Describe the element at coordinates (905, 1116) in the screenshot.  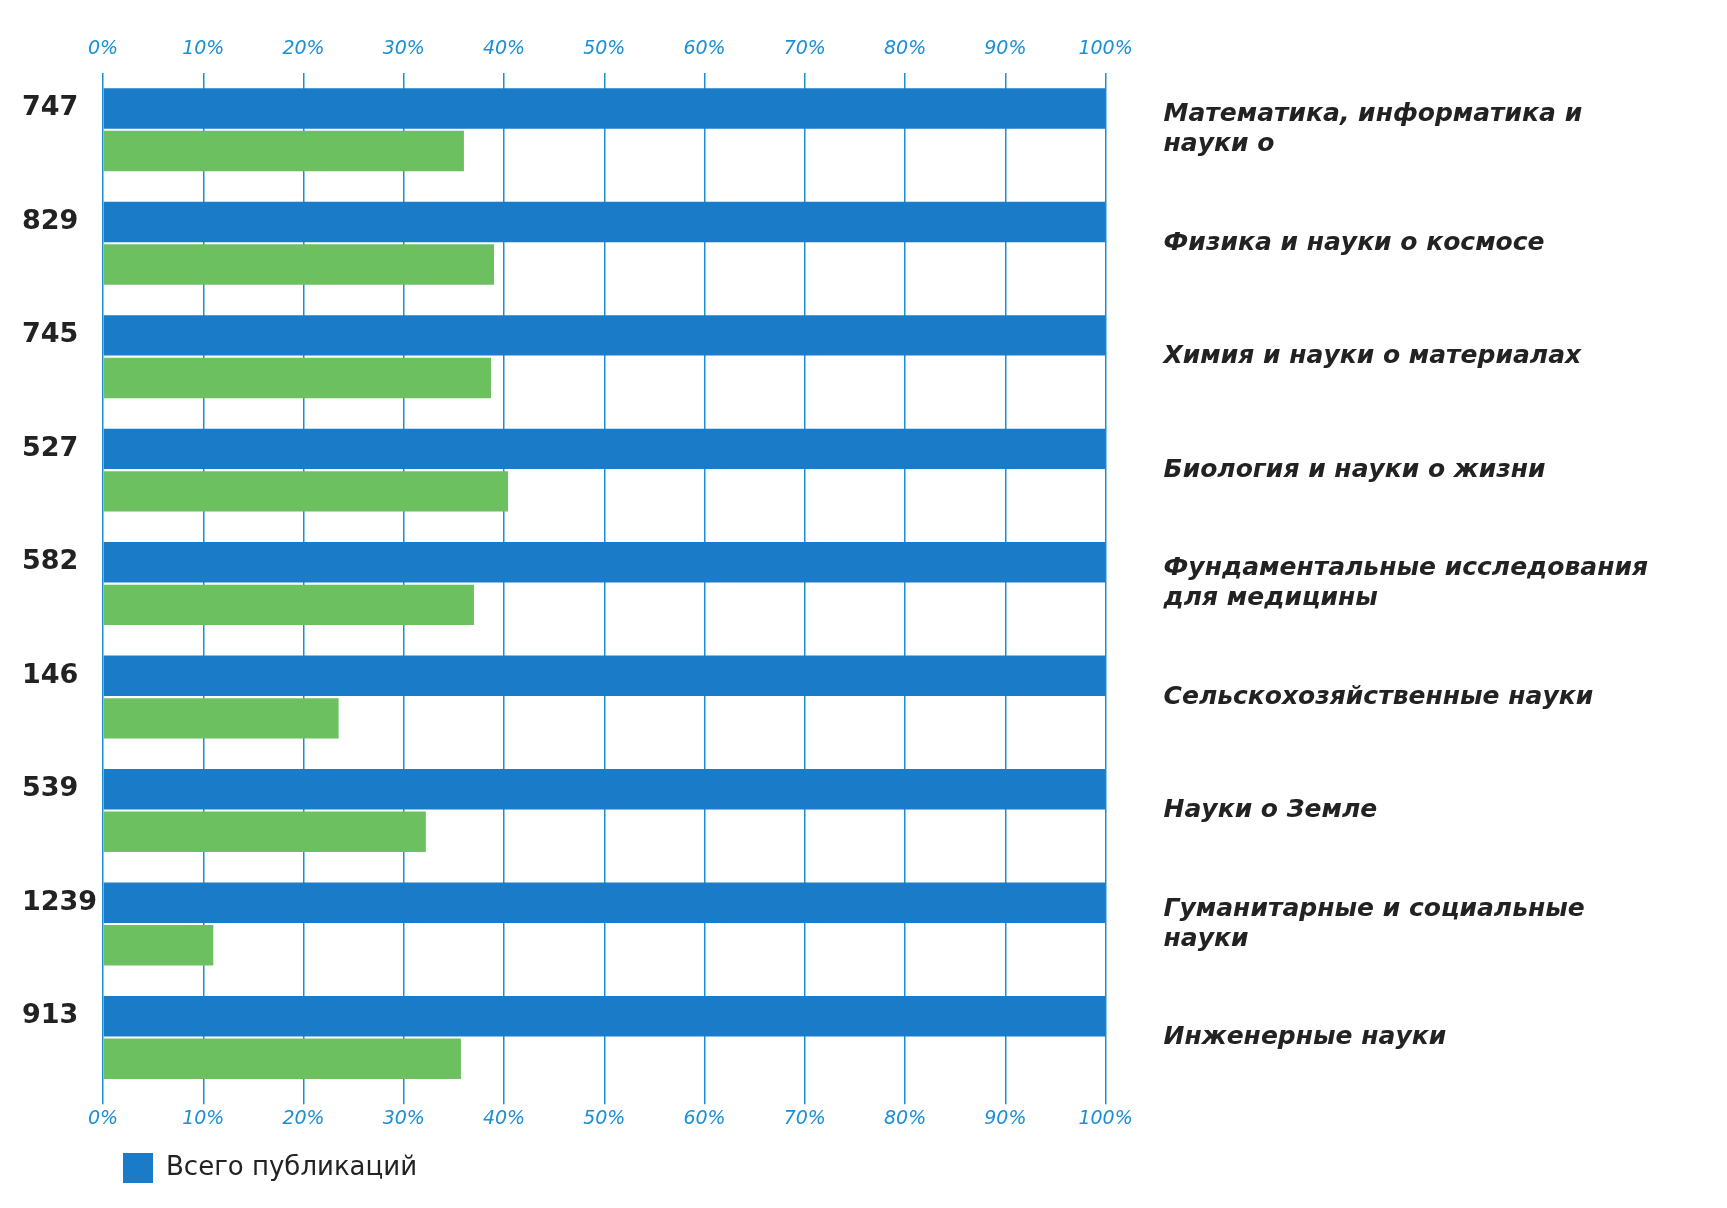
I see `x-tick-label: 80%` at that location.